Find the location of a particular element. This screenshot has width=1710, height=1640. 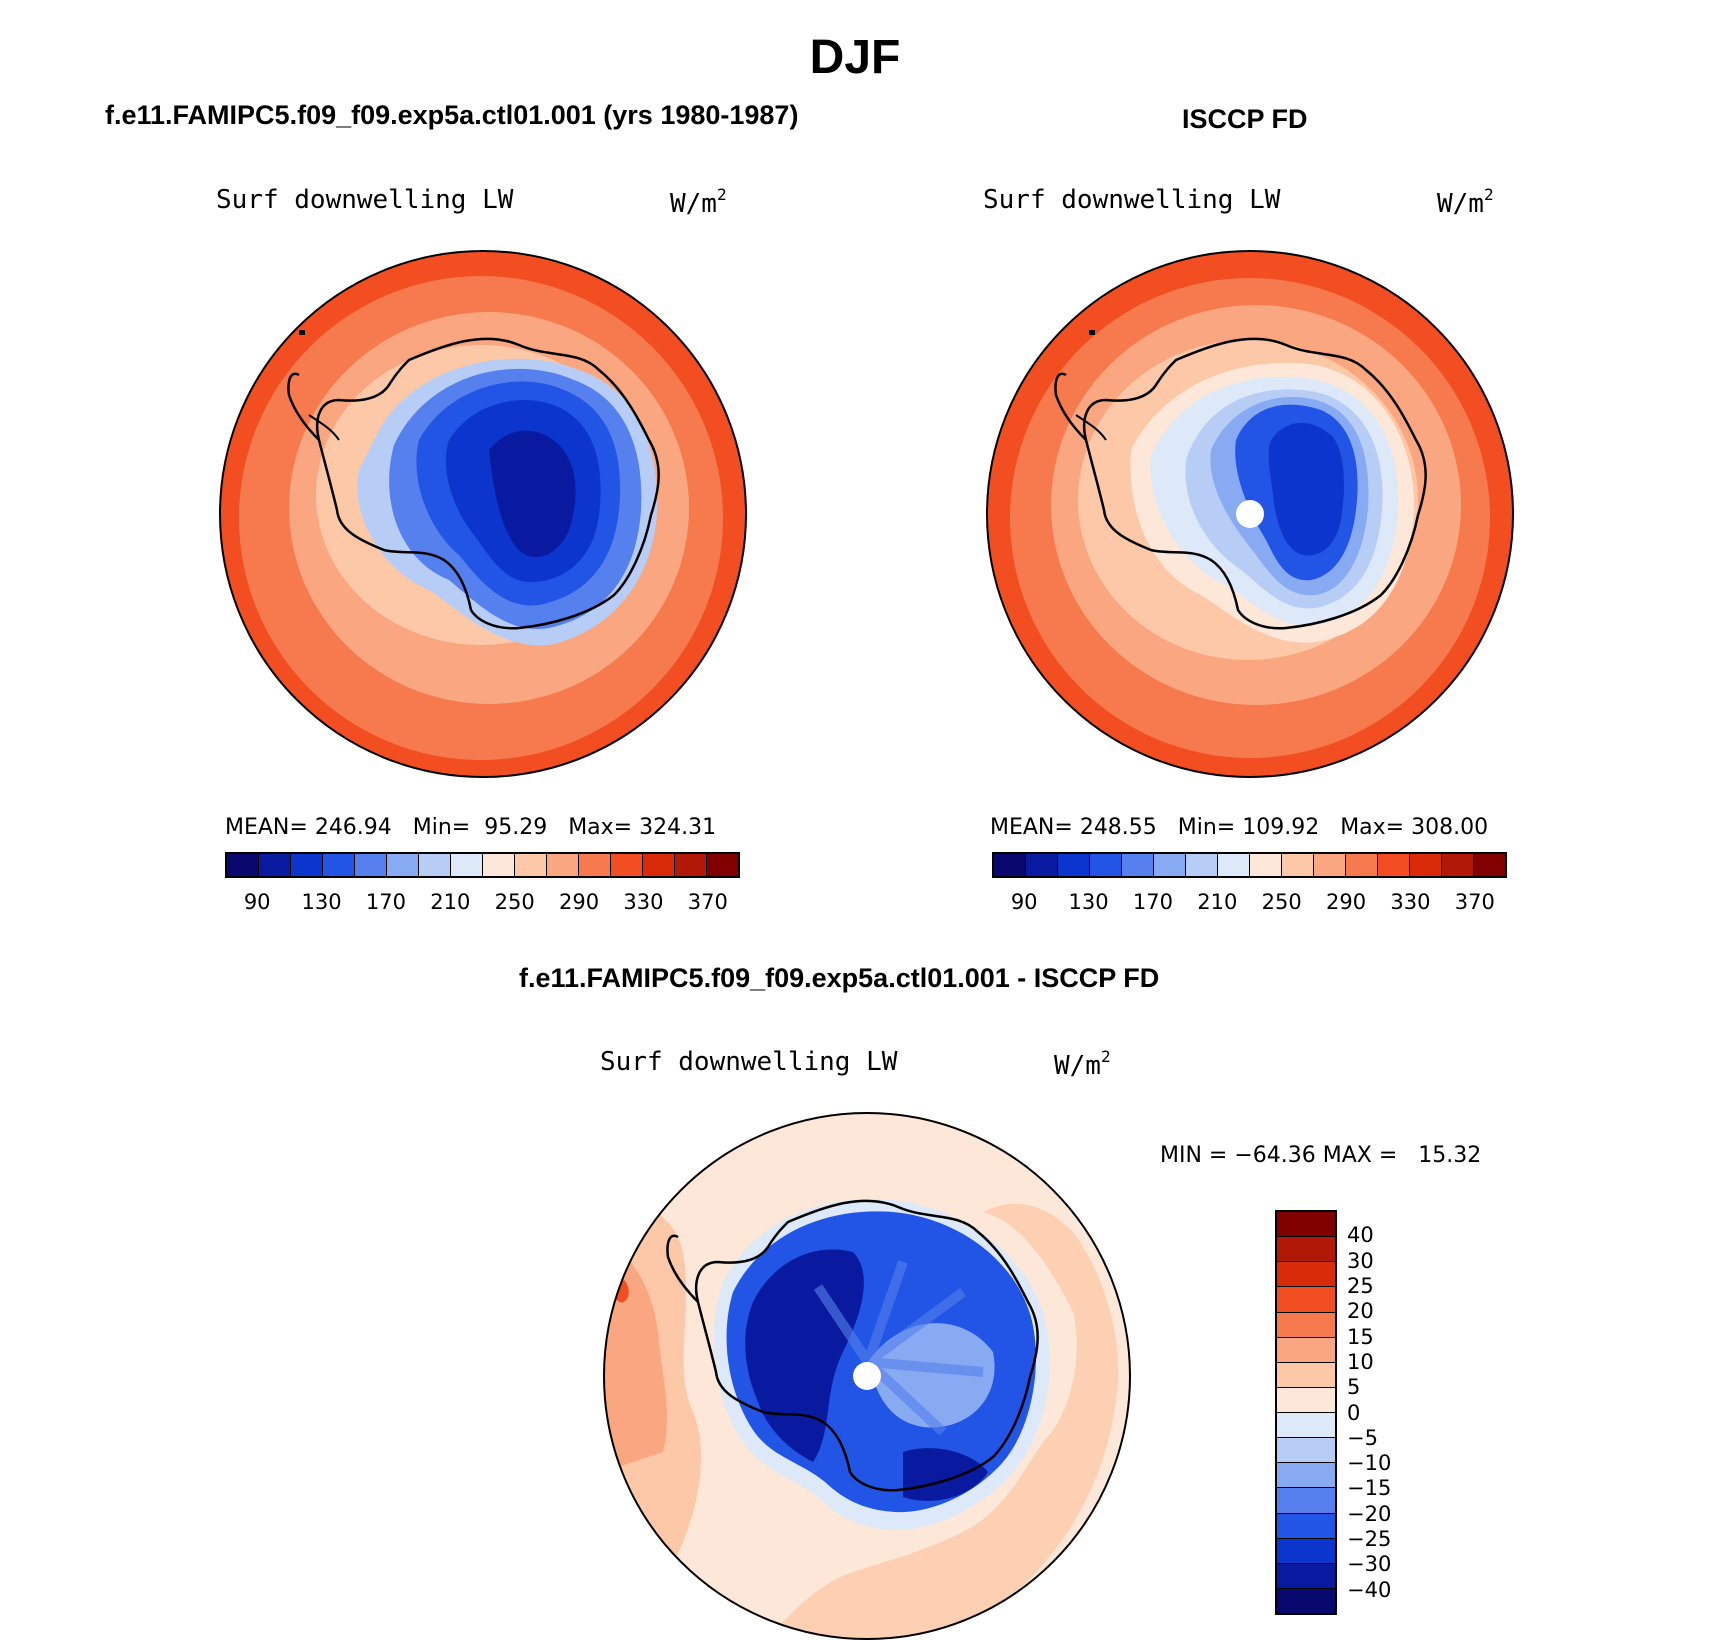

panel-1-colorbar-label: 130 is located at coordinates (321, 902).